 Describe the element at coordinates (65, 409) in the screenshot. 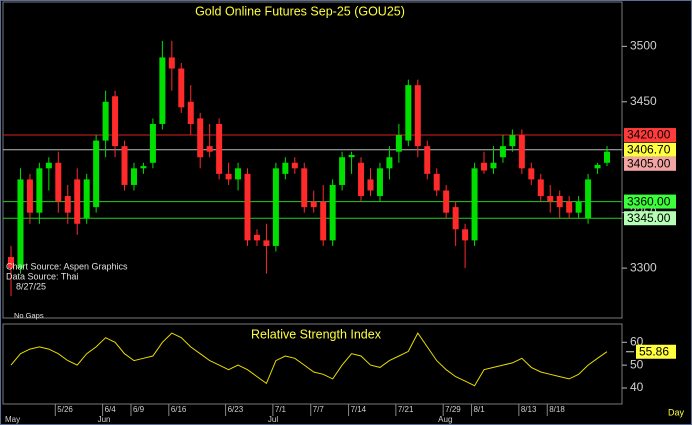

I see `x-tick-label: 5/26` at that location.